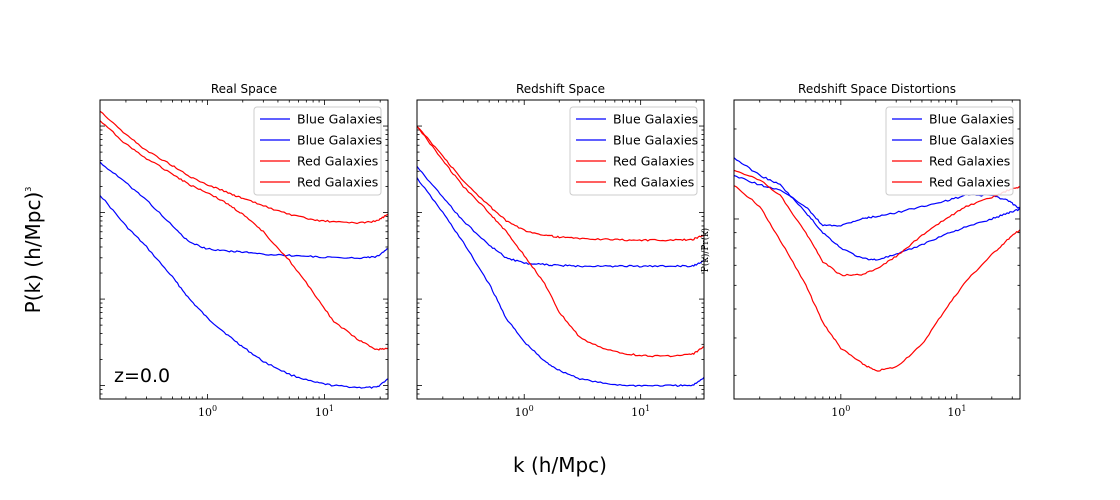  Describe the element at coordinates (33, 250) in the screenshot. I see `y-axis-label: P(k) (h/Mpc)3` at that location.